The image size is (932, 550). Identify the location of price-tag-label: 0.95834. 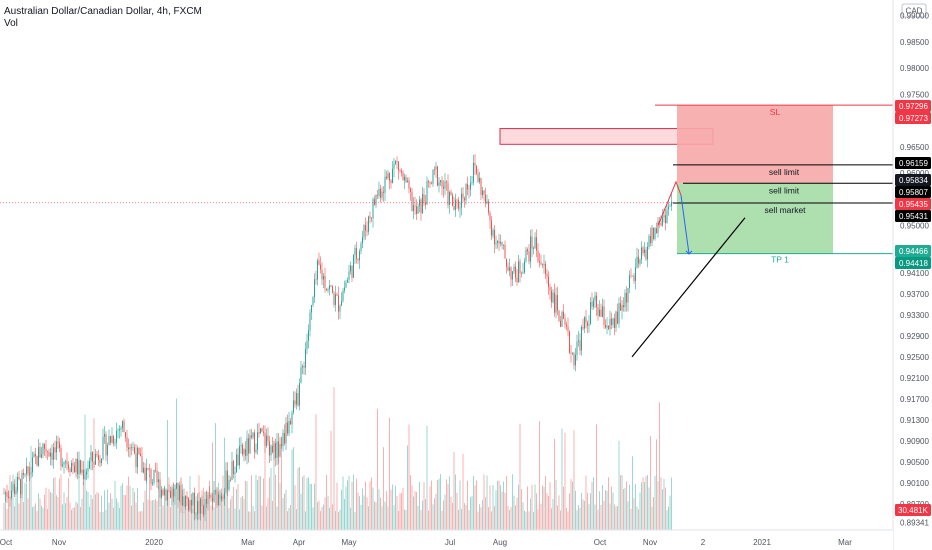
(913, 180).